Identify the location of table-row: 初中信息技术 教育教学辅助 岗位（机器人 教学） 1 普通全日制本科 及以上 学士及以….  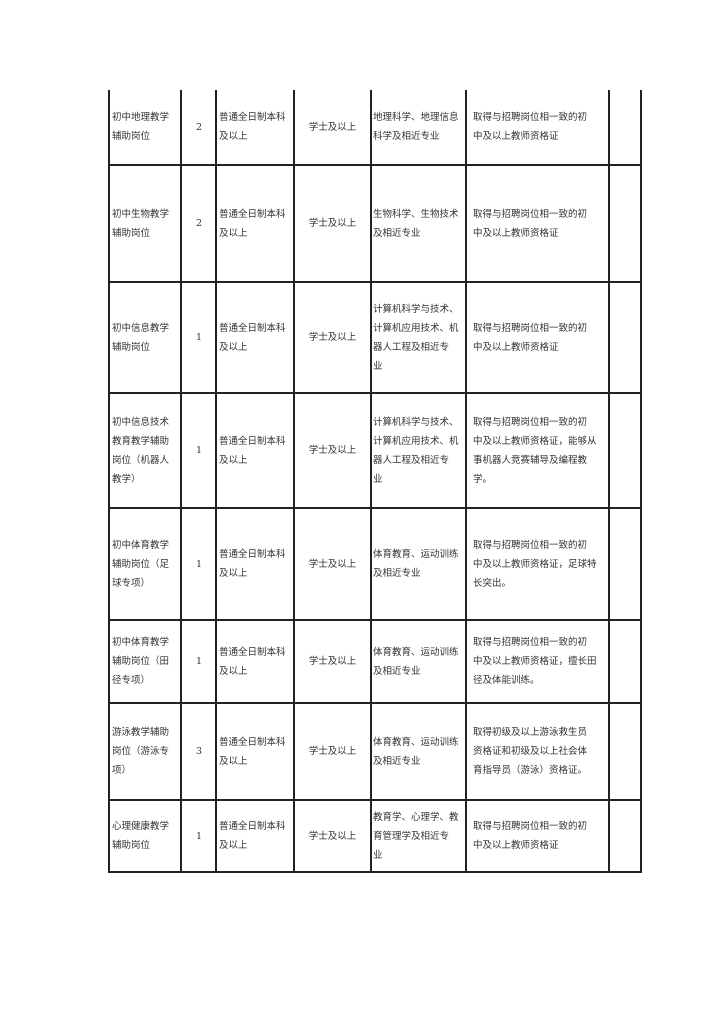
(375, 451).